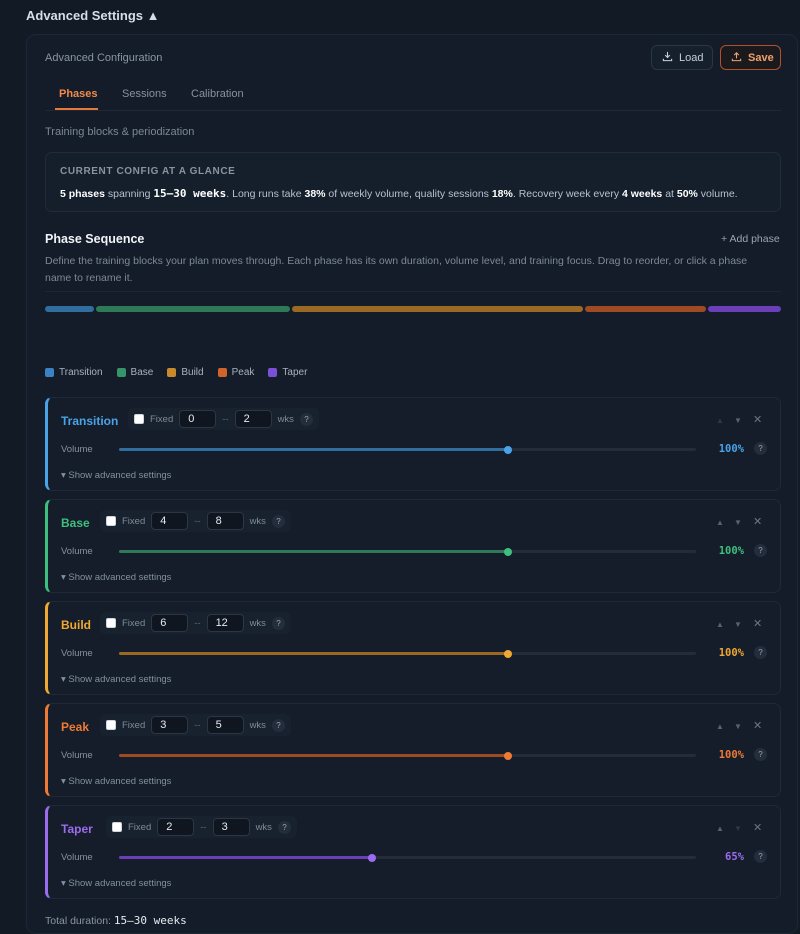  I want to click on legend-label: Transition, so click(81, 372).